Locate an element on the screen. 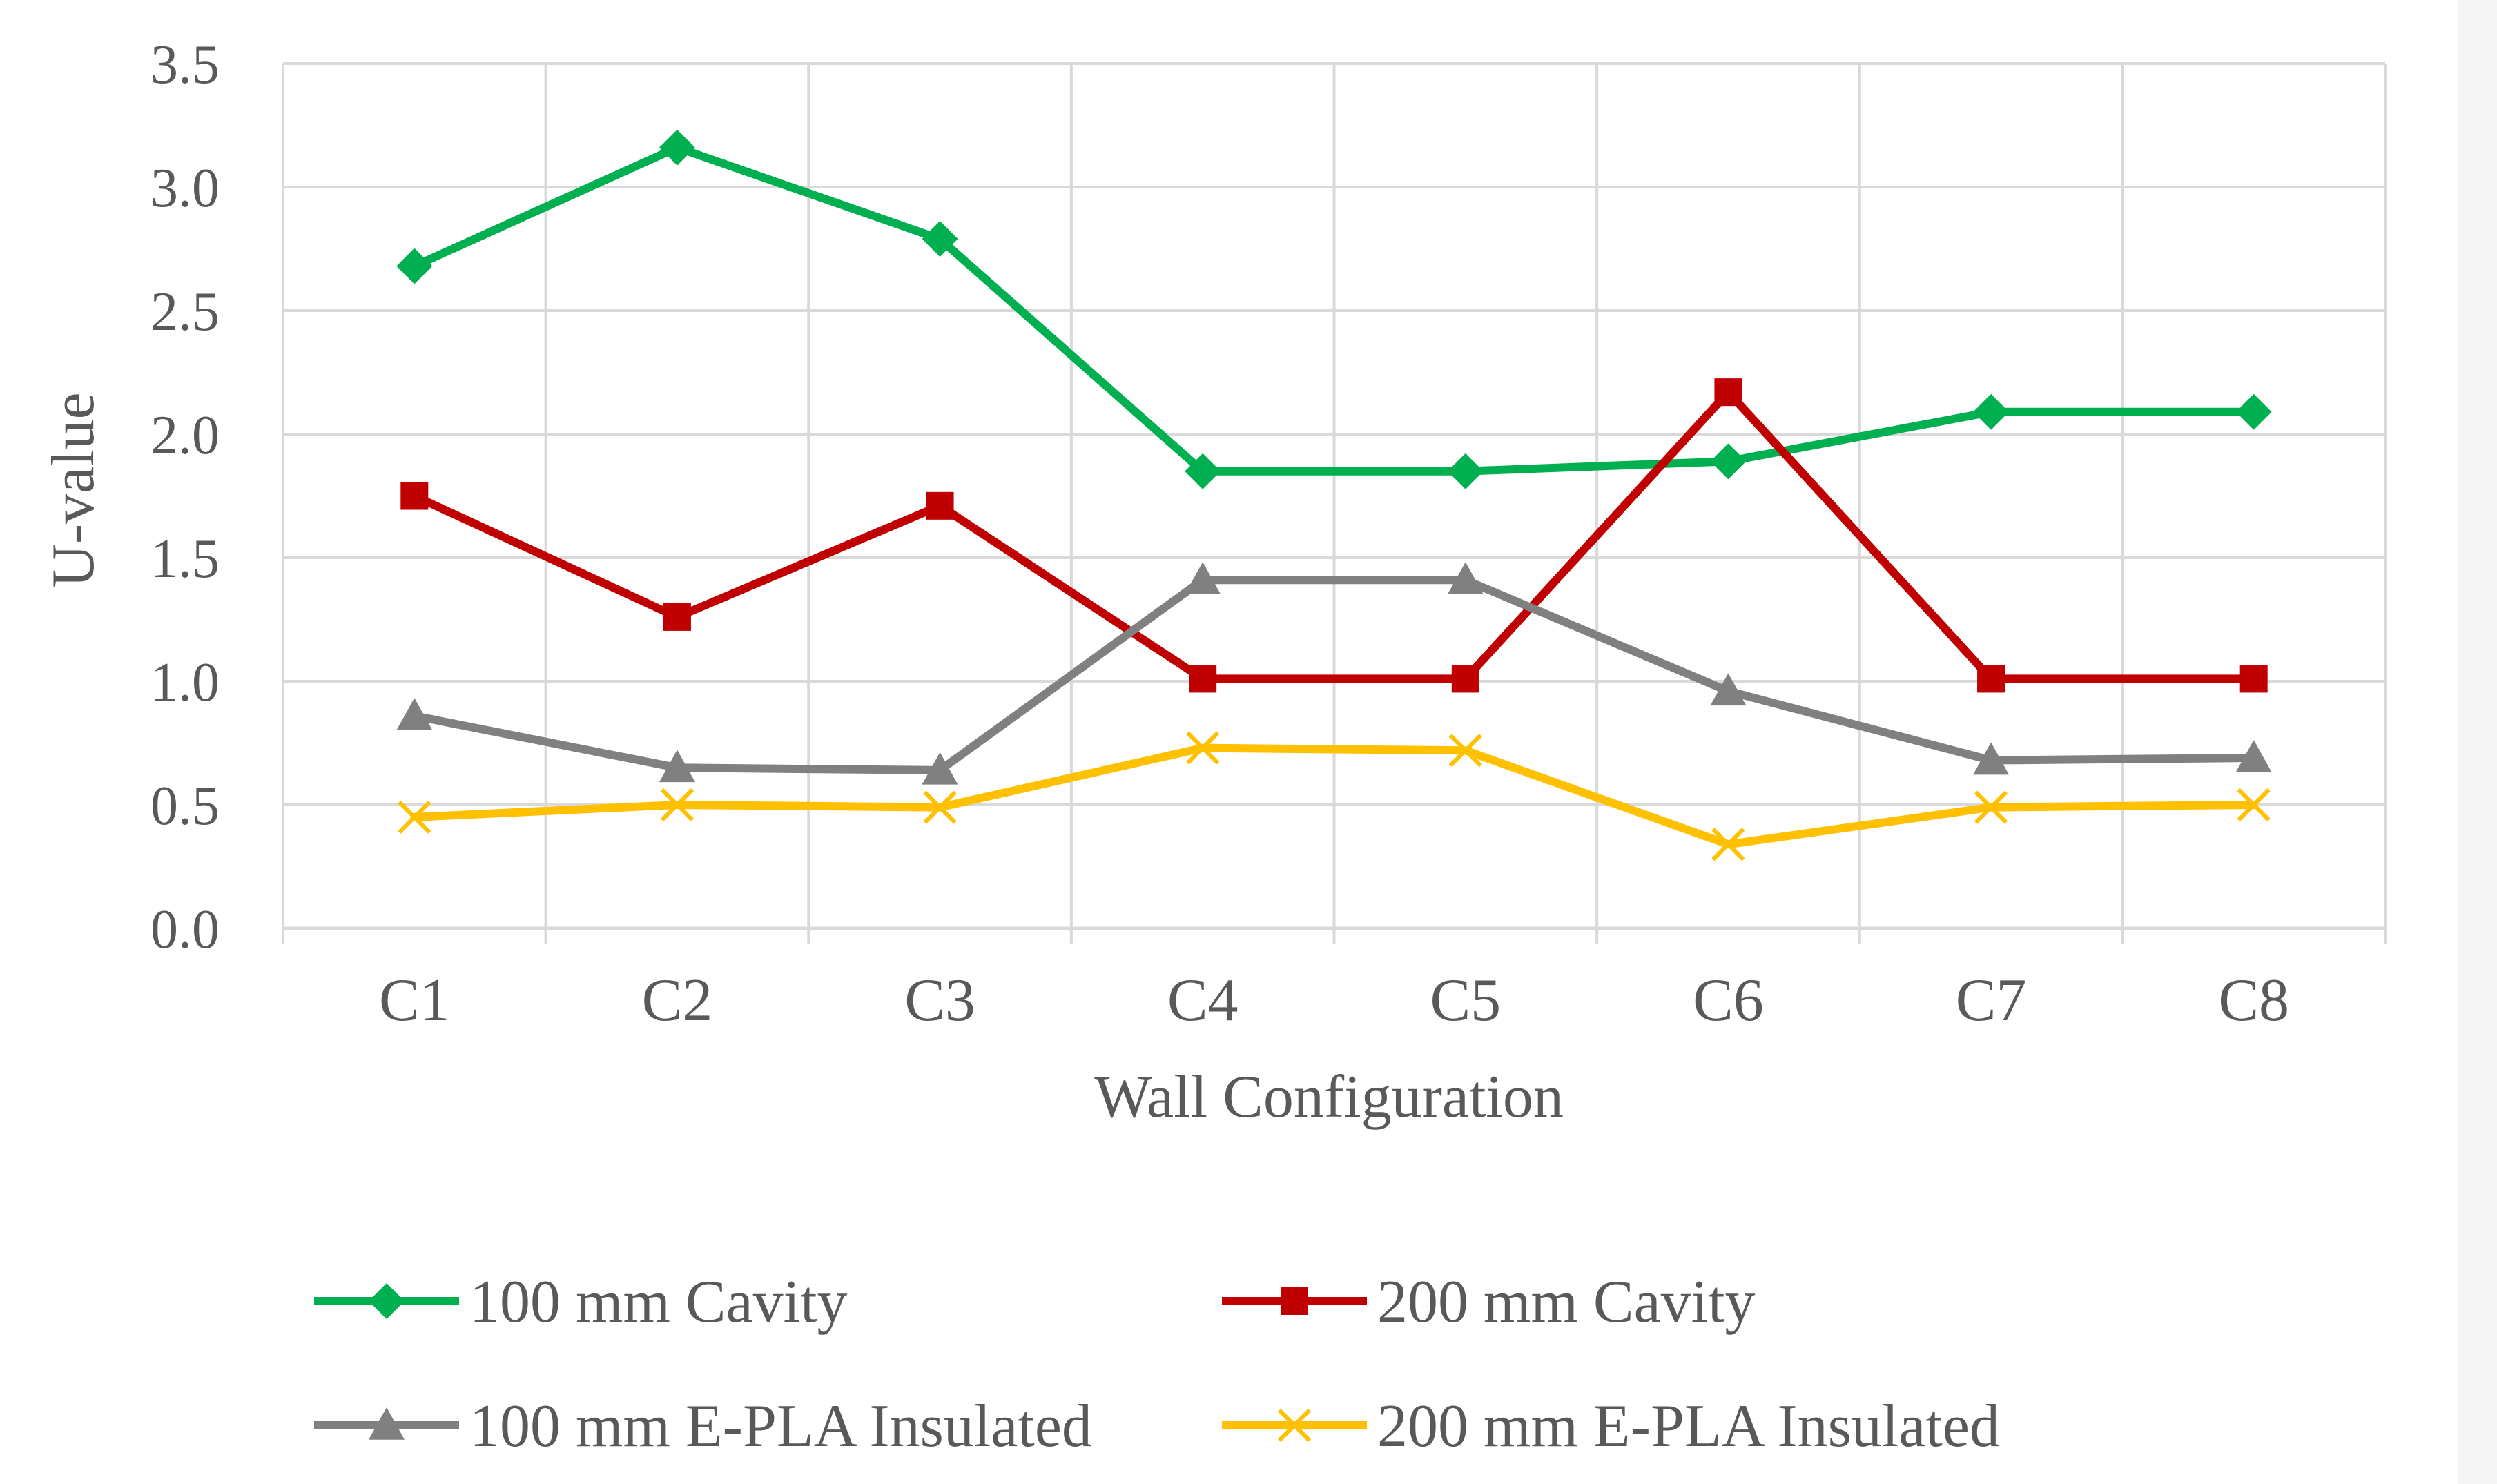 Image resolution: width=2497 pixels, height=1484 pixels. legend-label: 200 mm E-PLA Insulated is located at coordinates (1688, 1427).